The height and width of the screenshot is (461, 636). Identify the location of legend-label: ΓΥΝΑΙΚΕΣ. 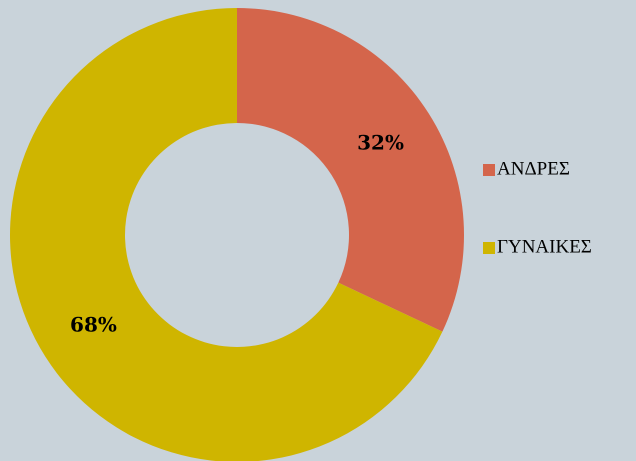
(544, 246).